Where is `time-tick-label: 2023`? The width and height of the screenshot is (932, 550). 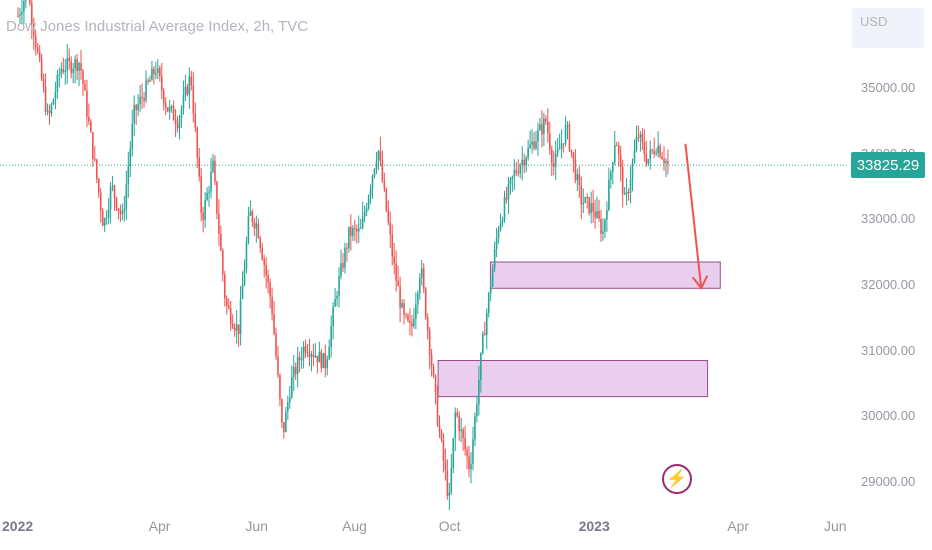
time-tick-label: 2023 is located at coordinates (594, 526).